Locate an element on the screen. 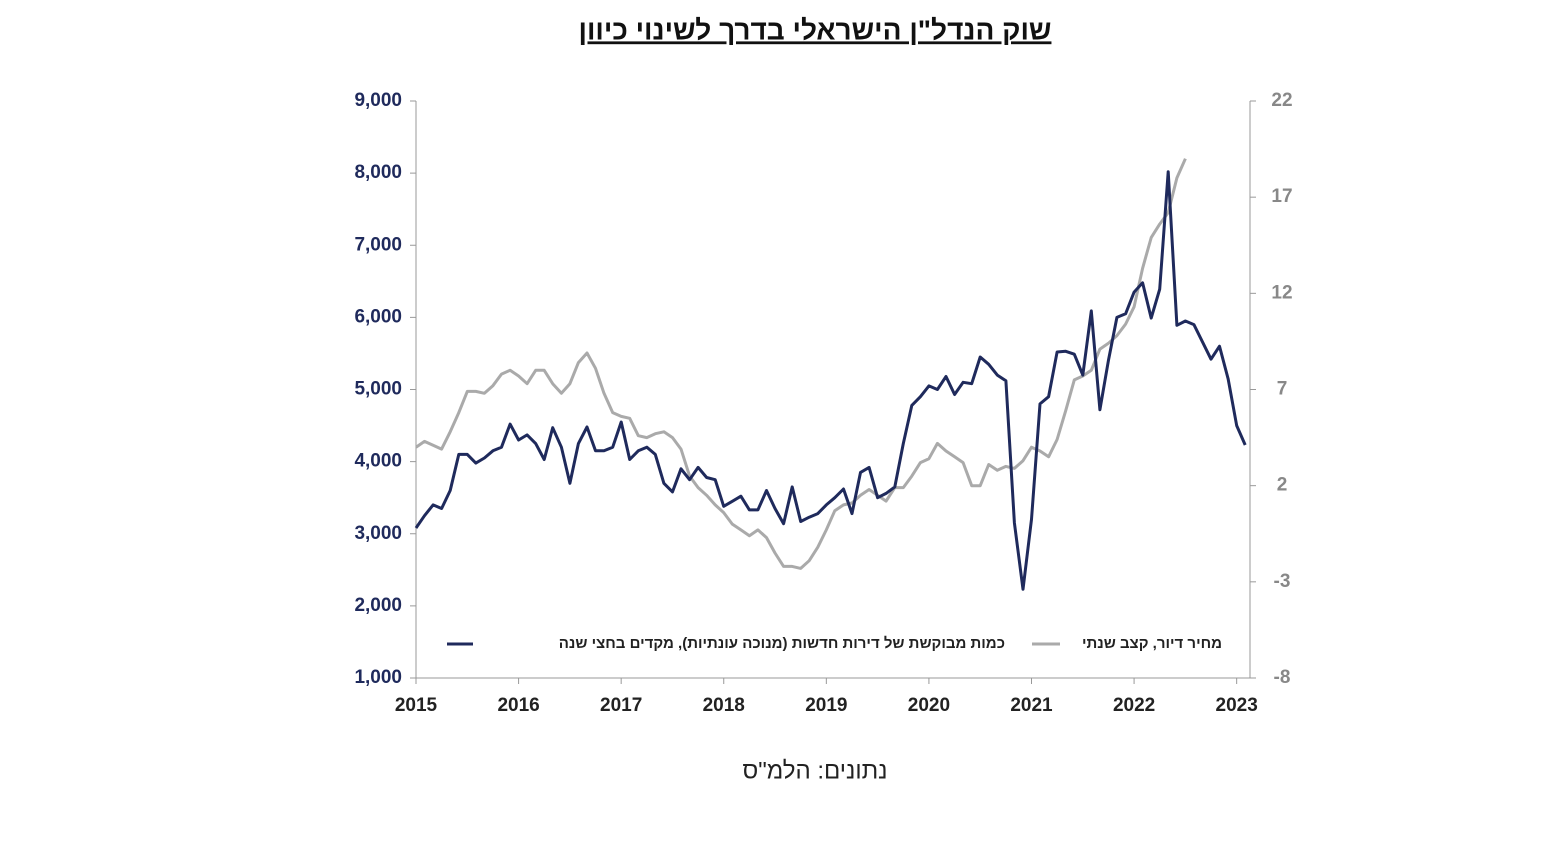 The height and width of the screenshot is (856, 1548). y-tick-label: 9,000 is located at coordinates (378, 100).